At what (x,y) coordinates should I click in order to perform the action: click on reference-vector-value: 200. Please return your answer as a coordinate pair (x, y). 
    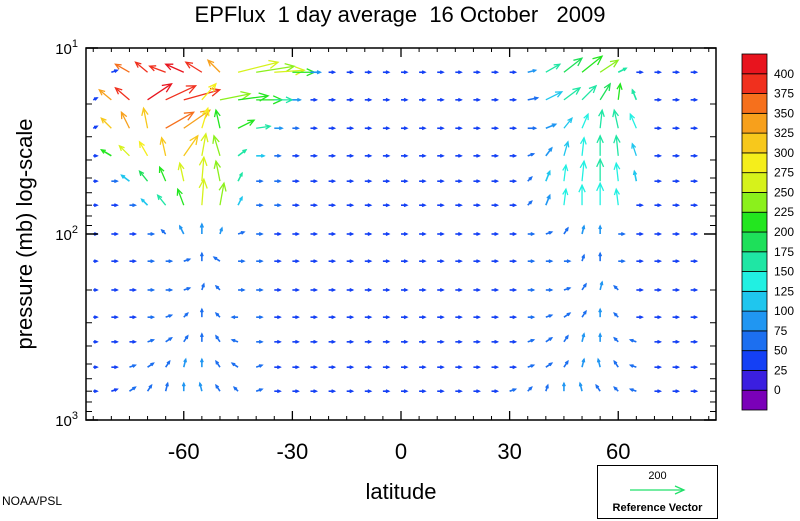
    Looking at the image, I should click on (657, 476).